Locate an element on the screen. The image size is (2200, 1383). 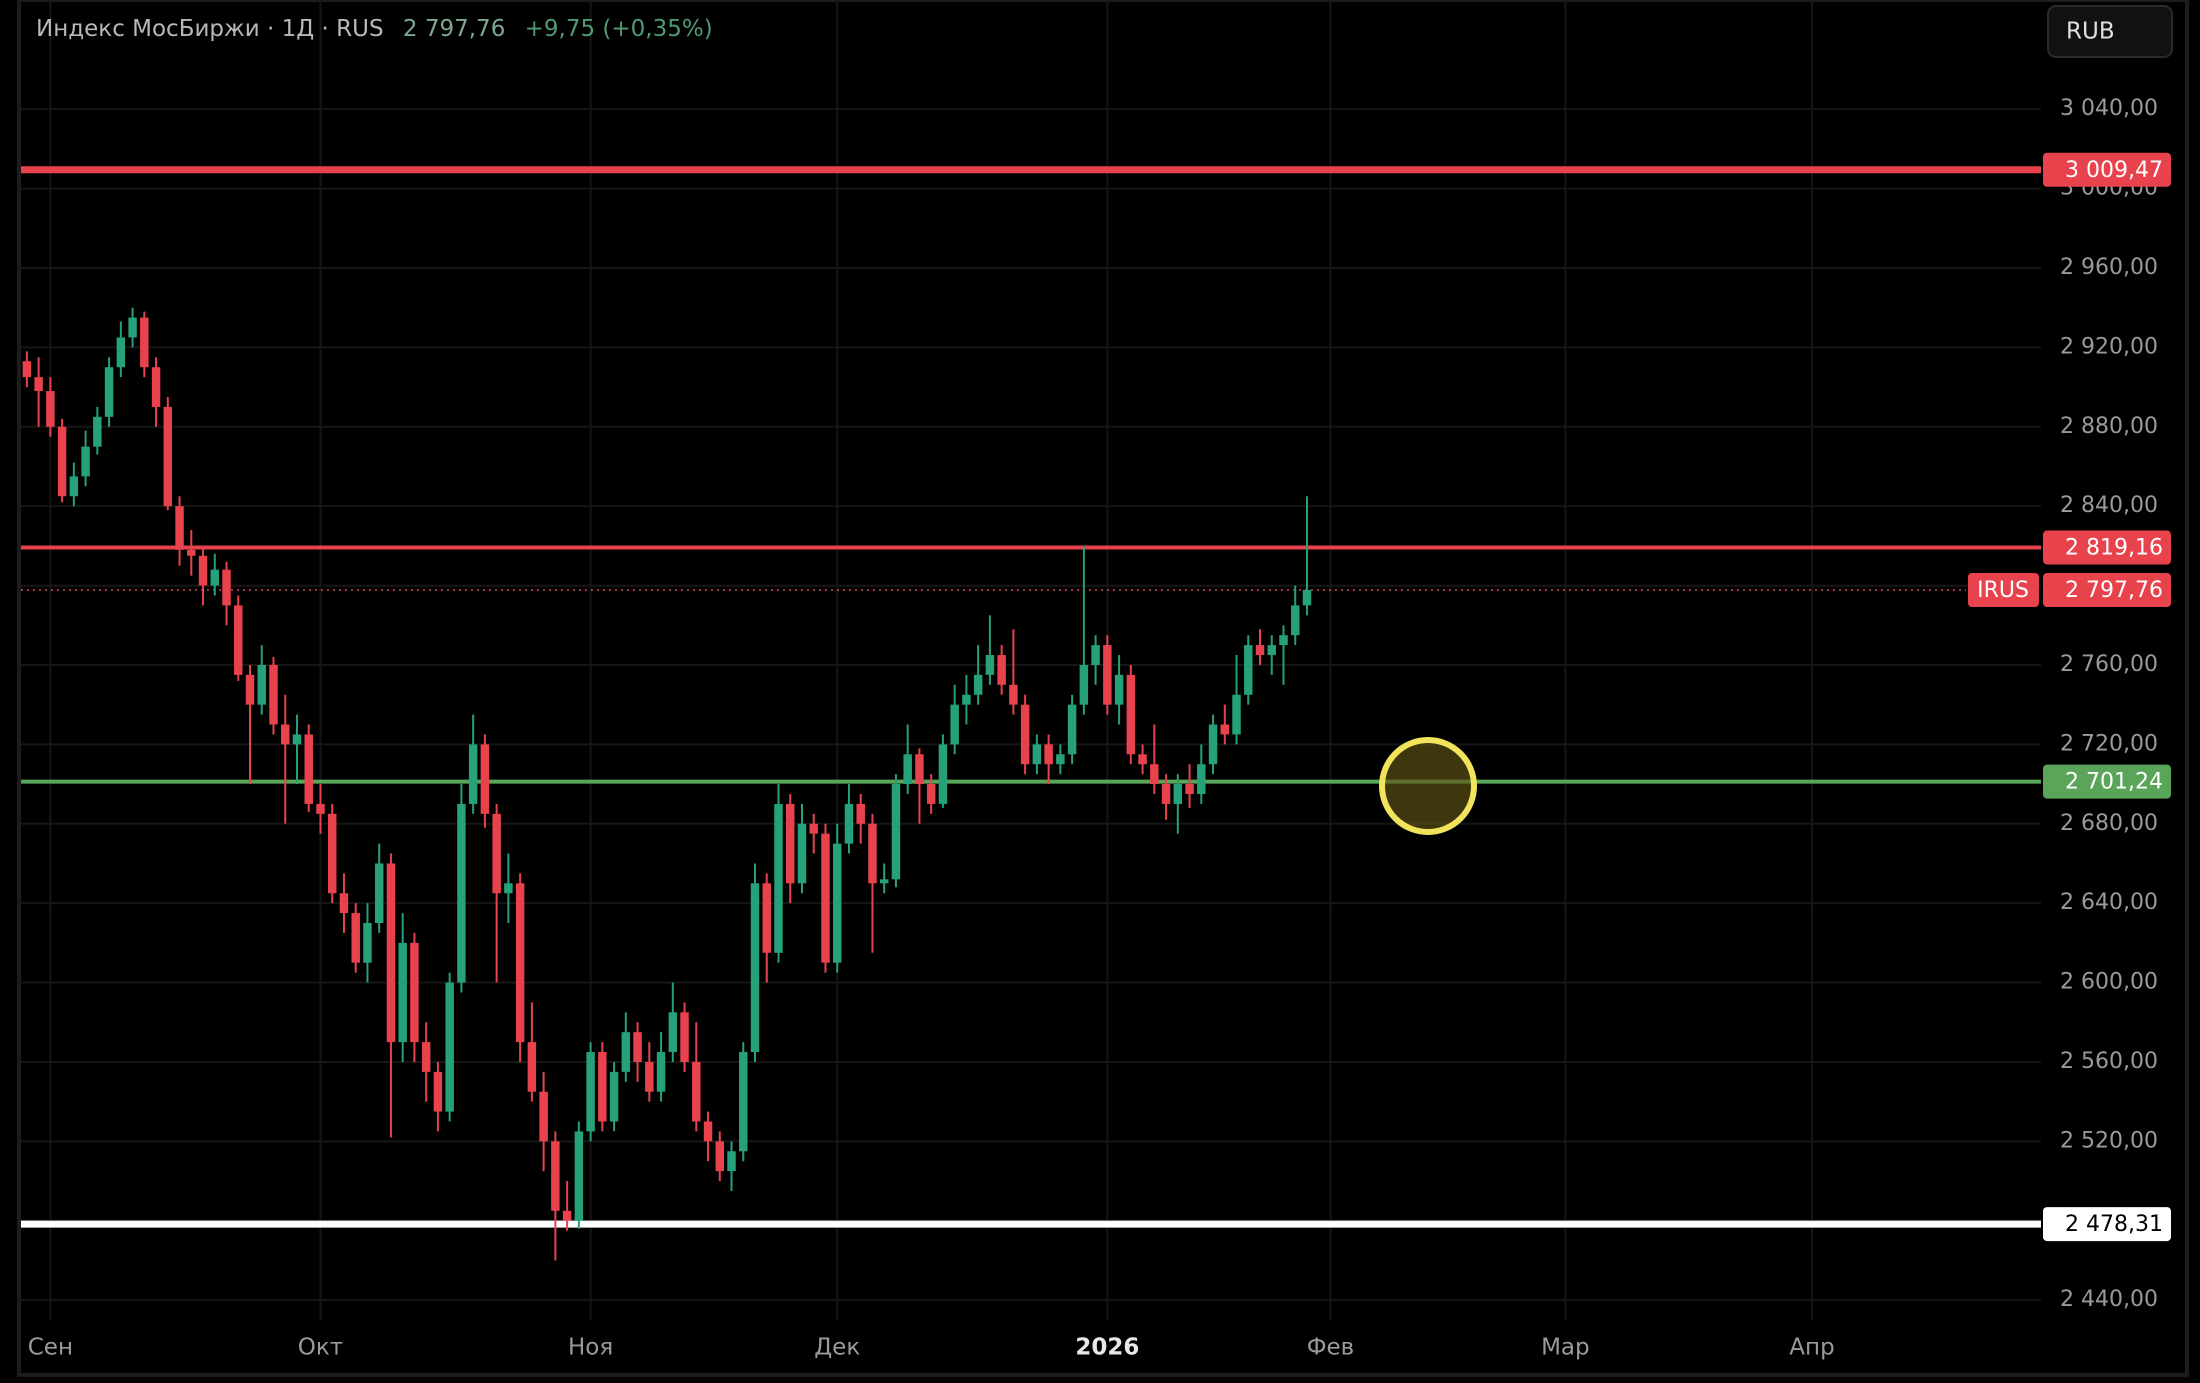
x-tick-label: Сен is located at coordinates (50, 1348).